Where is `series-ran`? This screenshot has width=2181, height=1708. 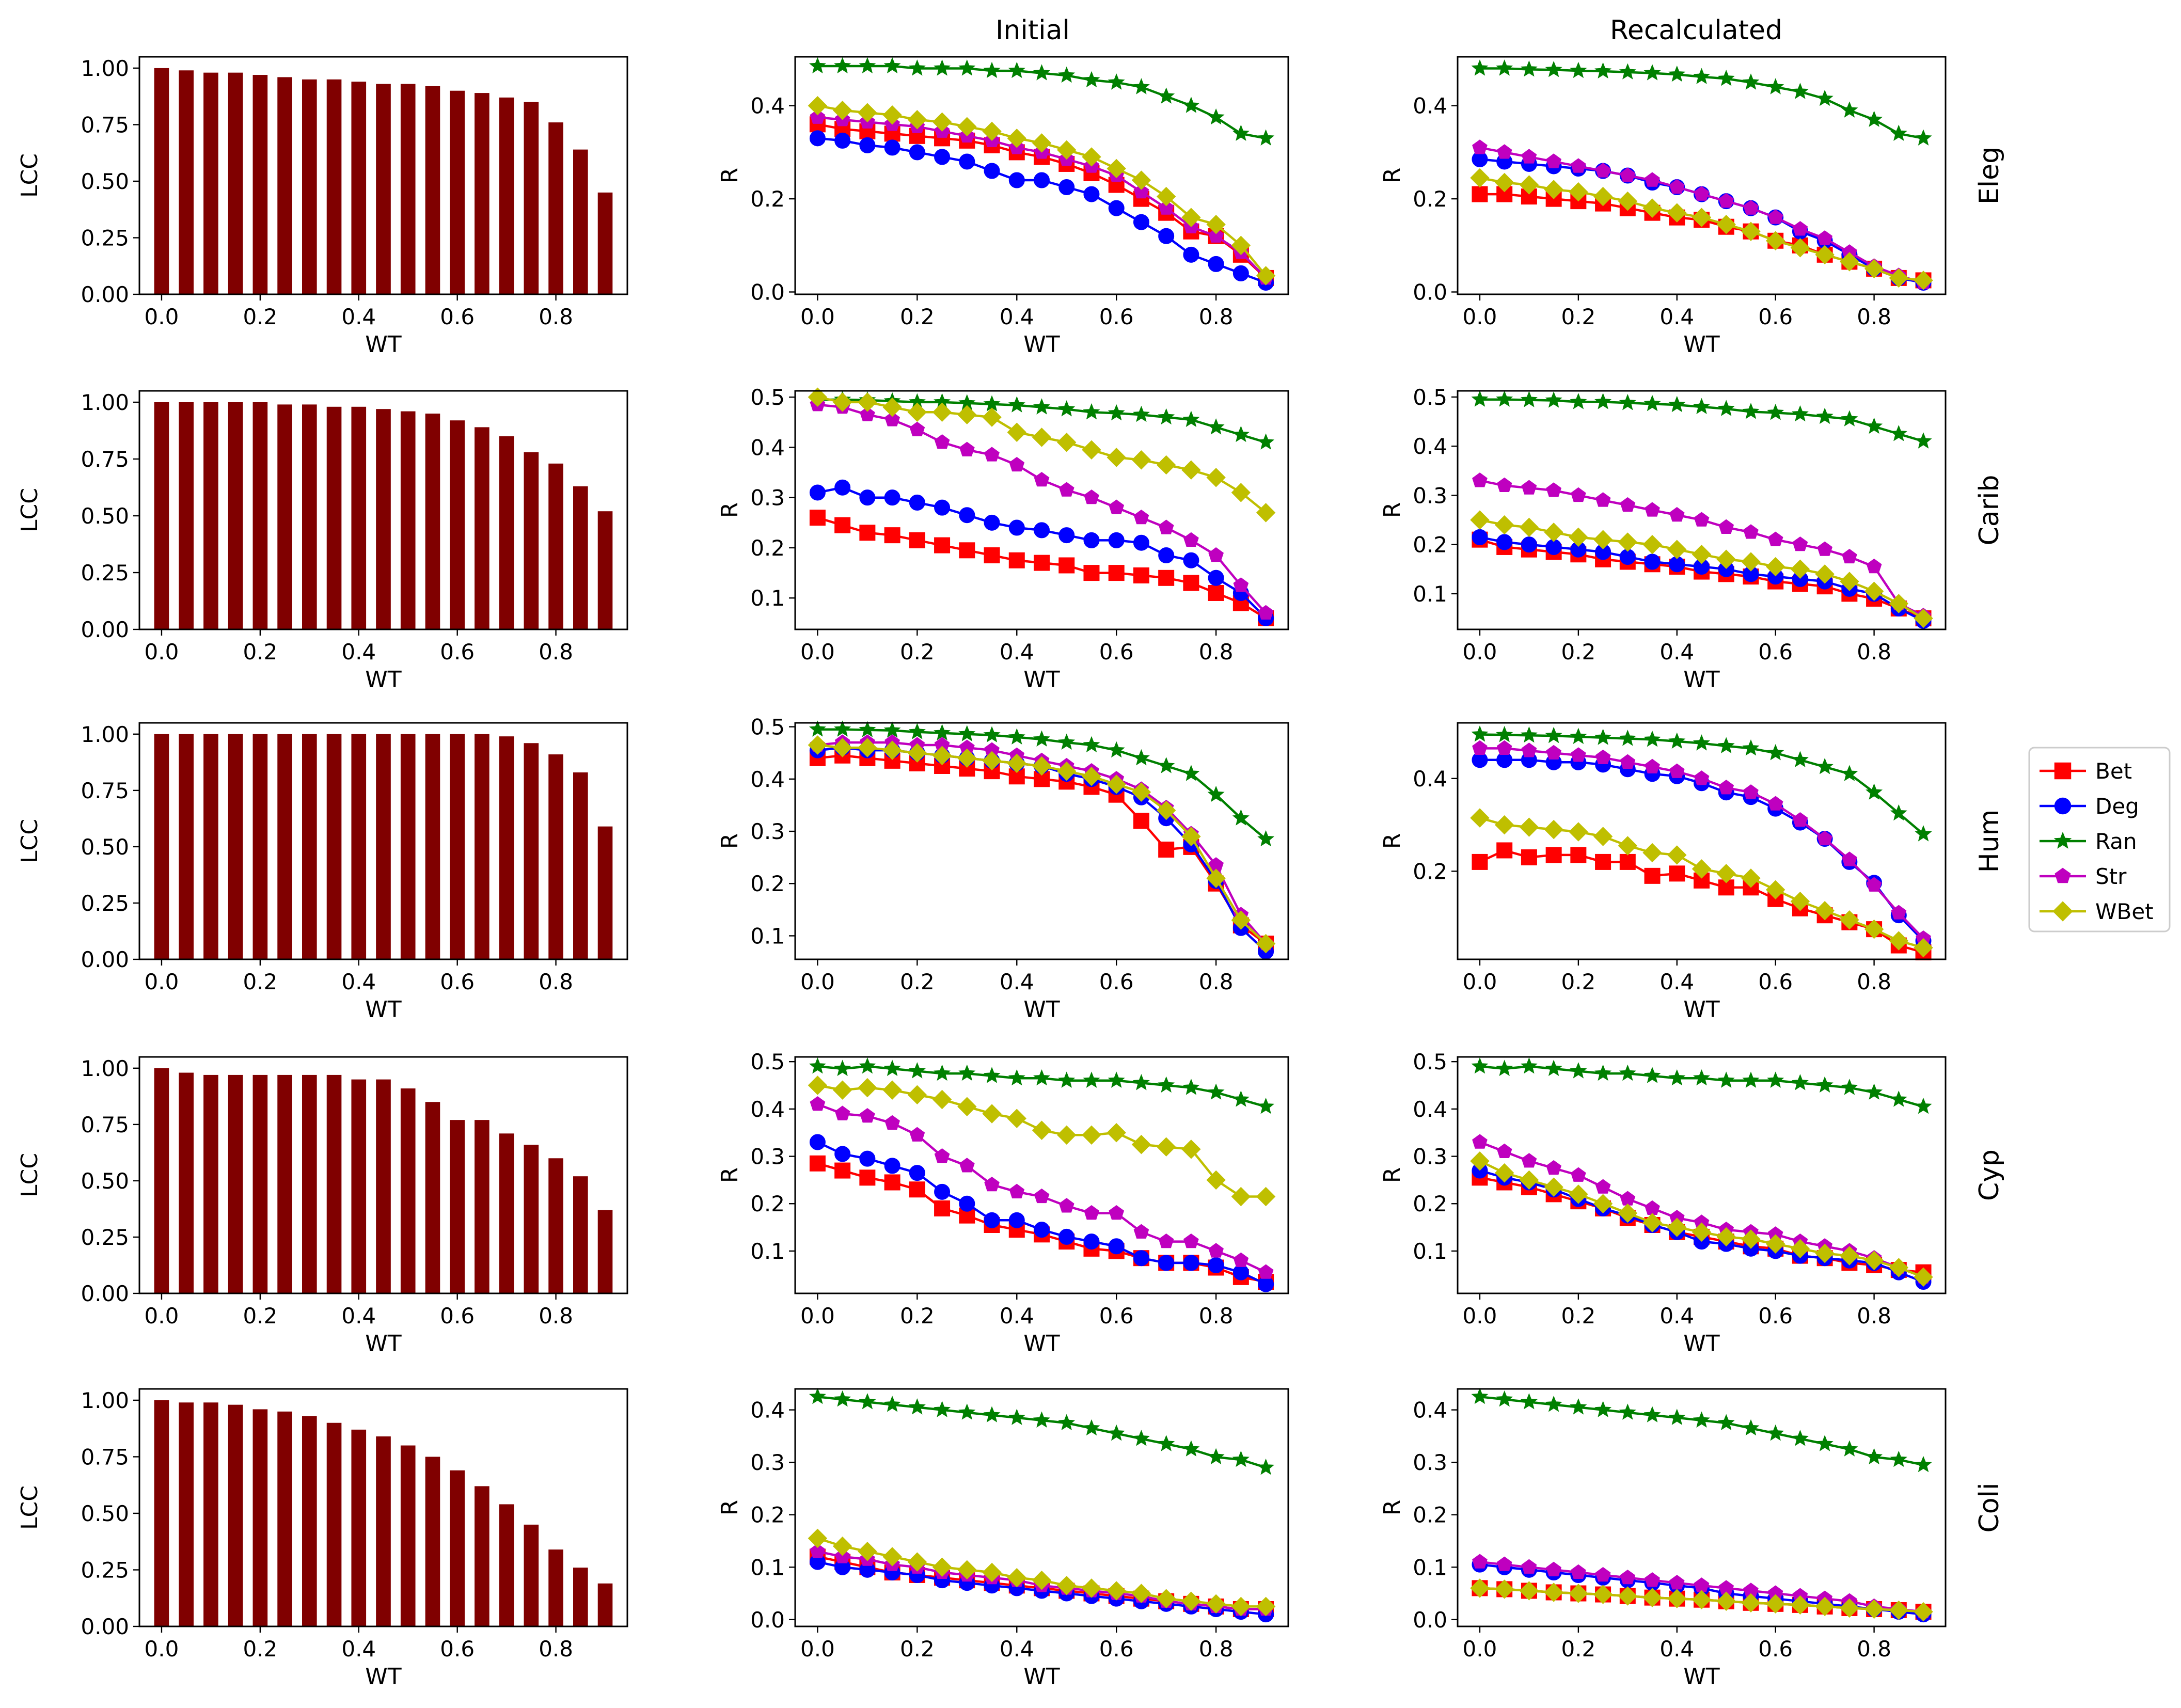 series-ran is located at coordinates (1042, 1085).